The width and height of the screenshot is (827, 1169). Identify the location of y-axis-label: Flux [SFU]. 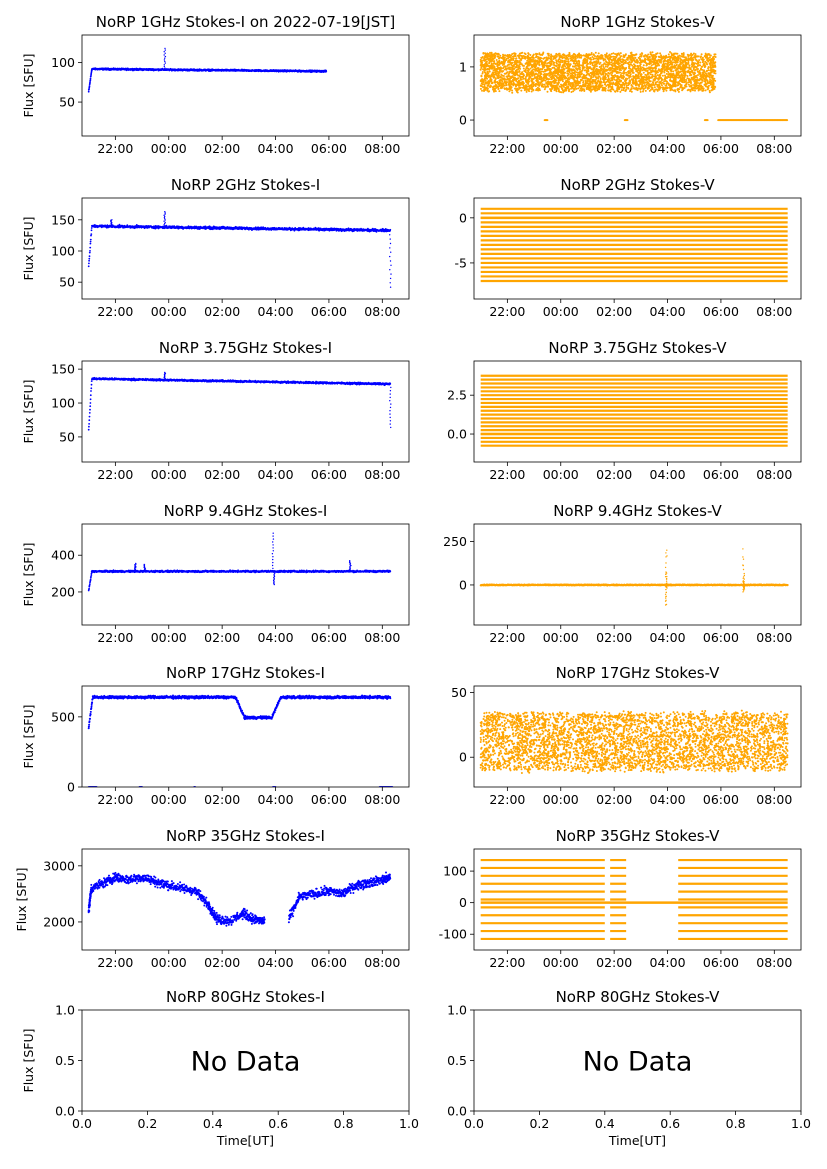
(28, 86).